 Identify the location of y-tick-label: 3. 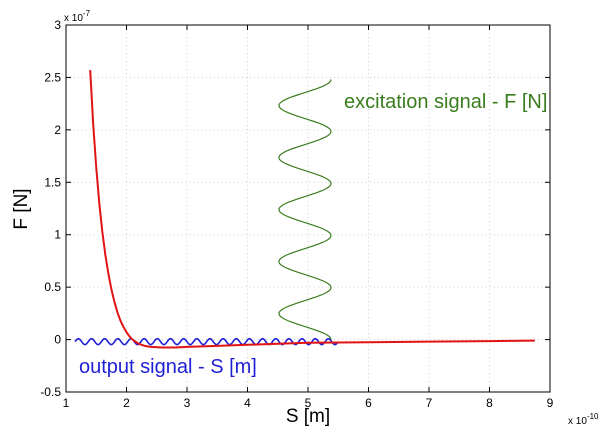
(57, 25).